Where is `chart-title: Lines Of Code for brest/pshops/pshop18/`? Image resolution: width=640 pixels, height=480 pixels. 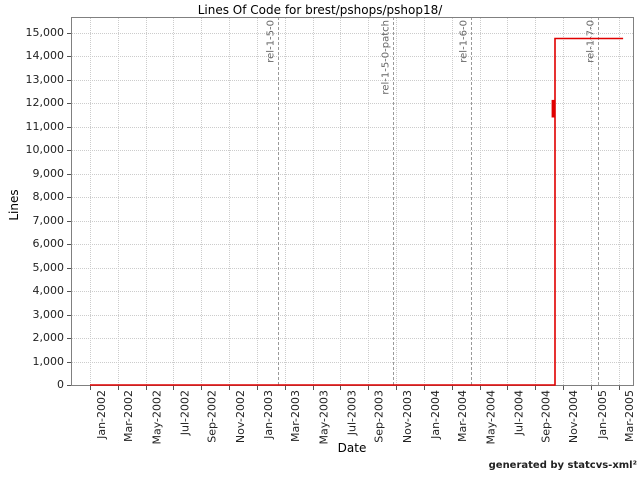
chart-title: Lines Of Code for brest/pshops/pshop18/ is located at coordinates (320, 10).